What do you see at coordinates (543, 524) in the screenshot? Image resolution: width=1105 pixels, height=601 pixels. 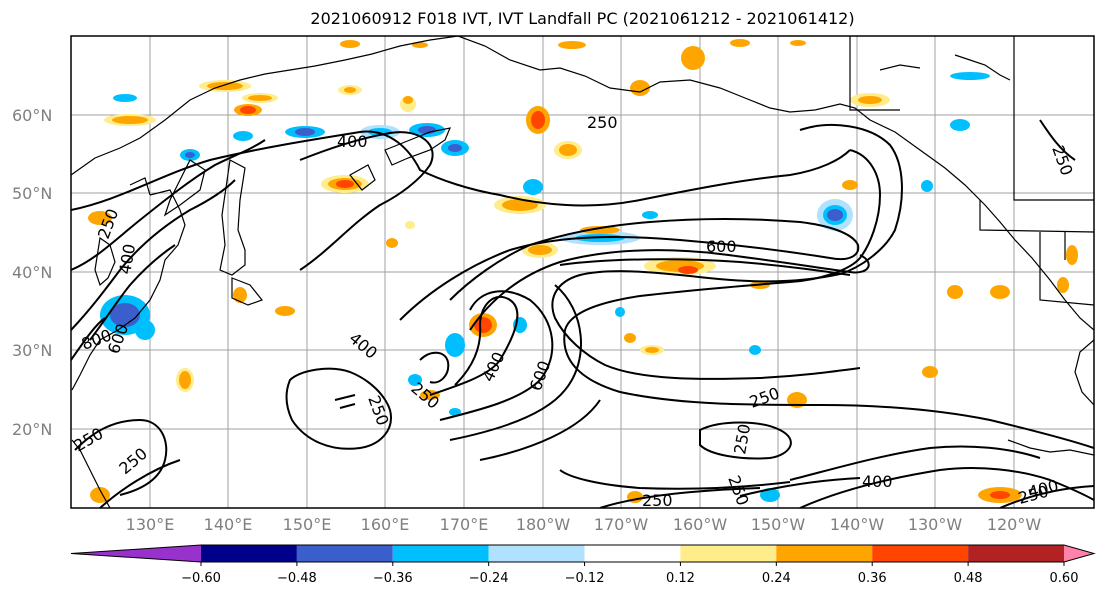 I see `lon-label: 180°W` at bounding box center [543, 524].